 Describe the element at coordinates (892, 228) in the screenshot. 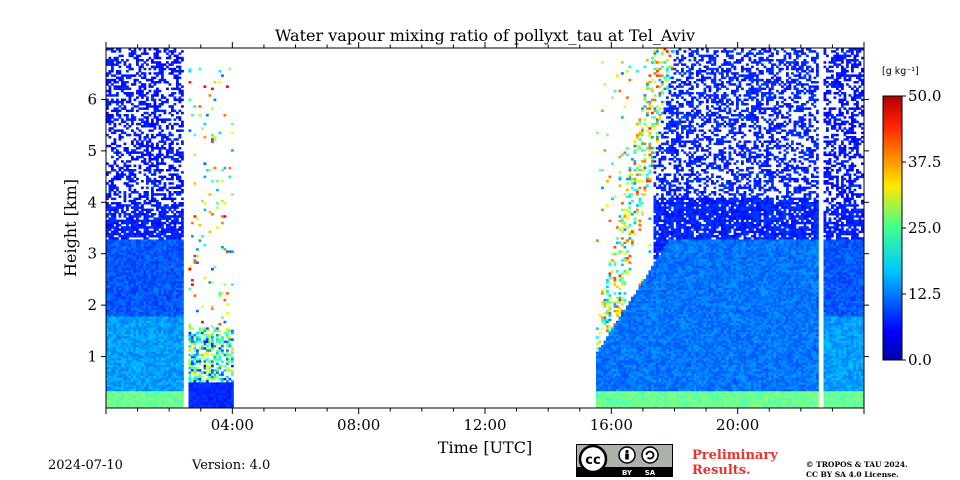

I see `colorbar` at that location.